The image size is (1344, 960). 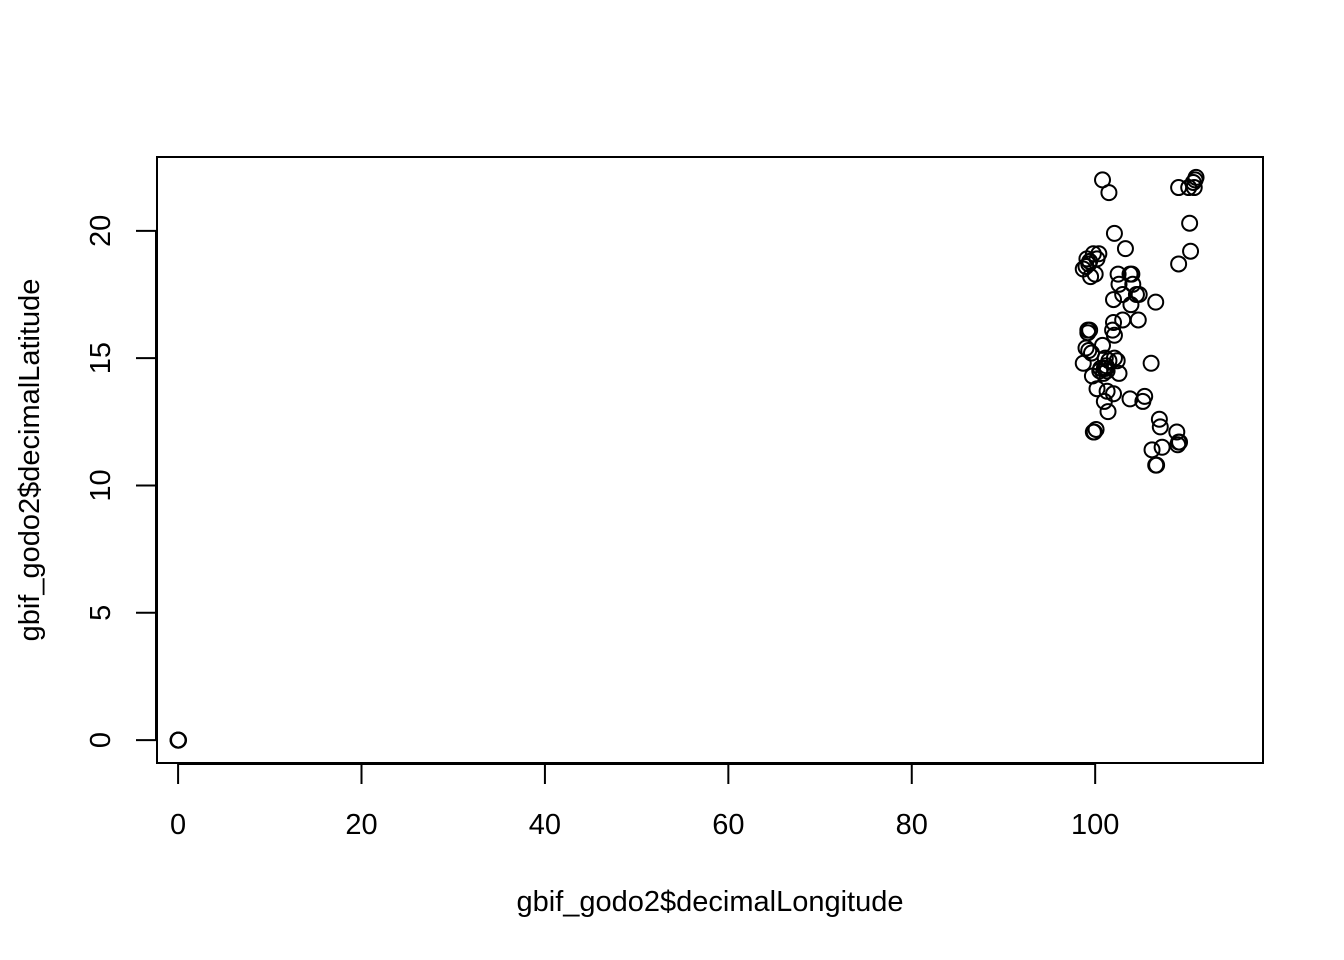 What do you see at coordinates (728, 825) in the screenshot?
I see `x-tick-label: 60` at bounding box center [728, 825].